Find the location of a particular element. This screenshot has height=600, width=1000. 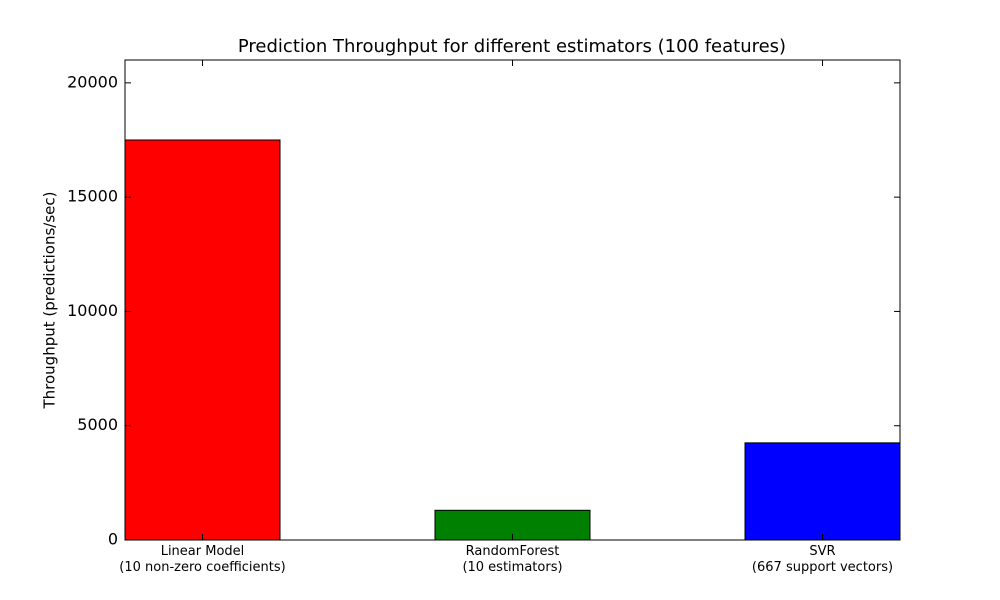

y-tick-label: 10000 is located at coordinates (92, 310).